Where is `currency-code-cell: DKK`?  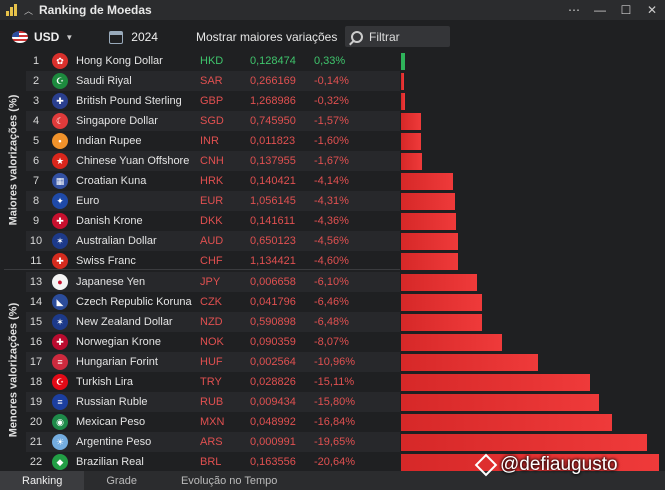
currency-code-cell: DKK is located at coordinates (211, 221).